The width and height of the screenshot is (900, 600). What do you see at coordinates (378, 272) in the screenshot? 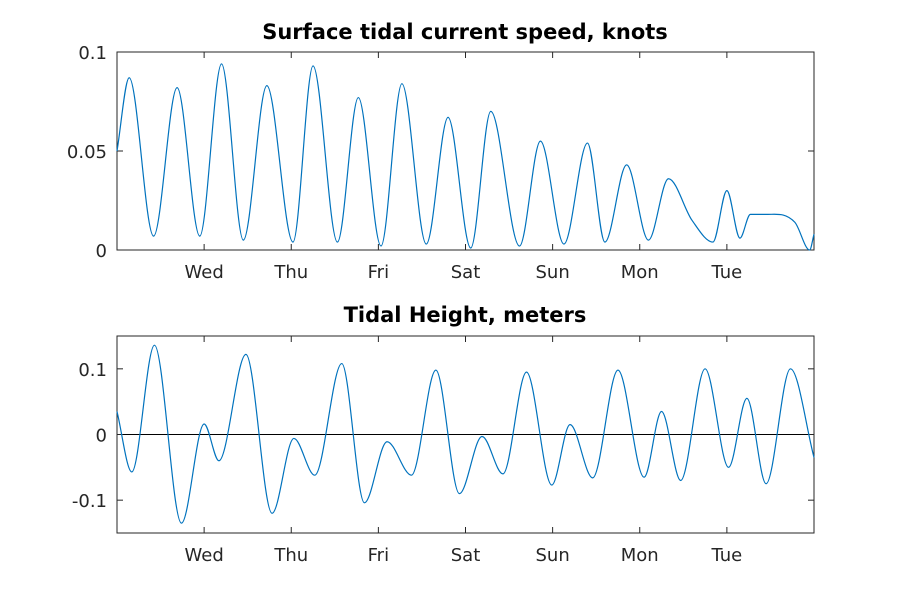
I see `current-speed-x-tick-label: Fri` at bounding box center [378, 272].